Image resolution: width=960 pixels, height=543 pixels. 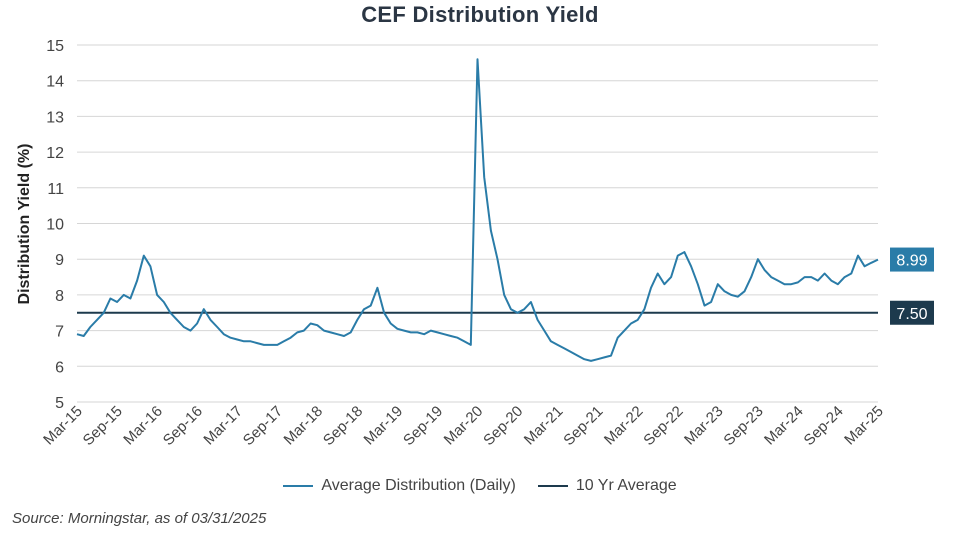 What do you see at coordinates (55, 82) in the screenshot?
I see `y-tick-label: 14` at bounding box center [55, 82].